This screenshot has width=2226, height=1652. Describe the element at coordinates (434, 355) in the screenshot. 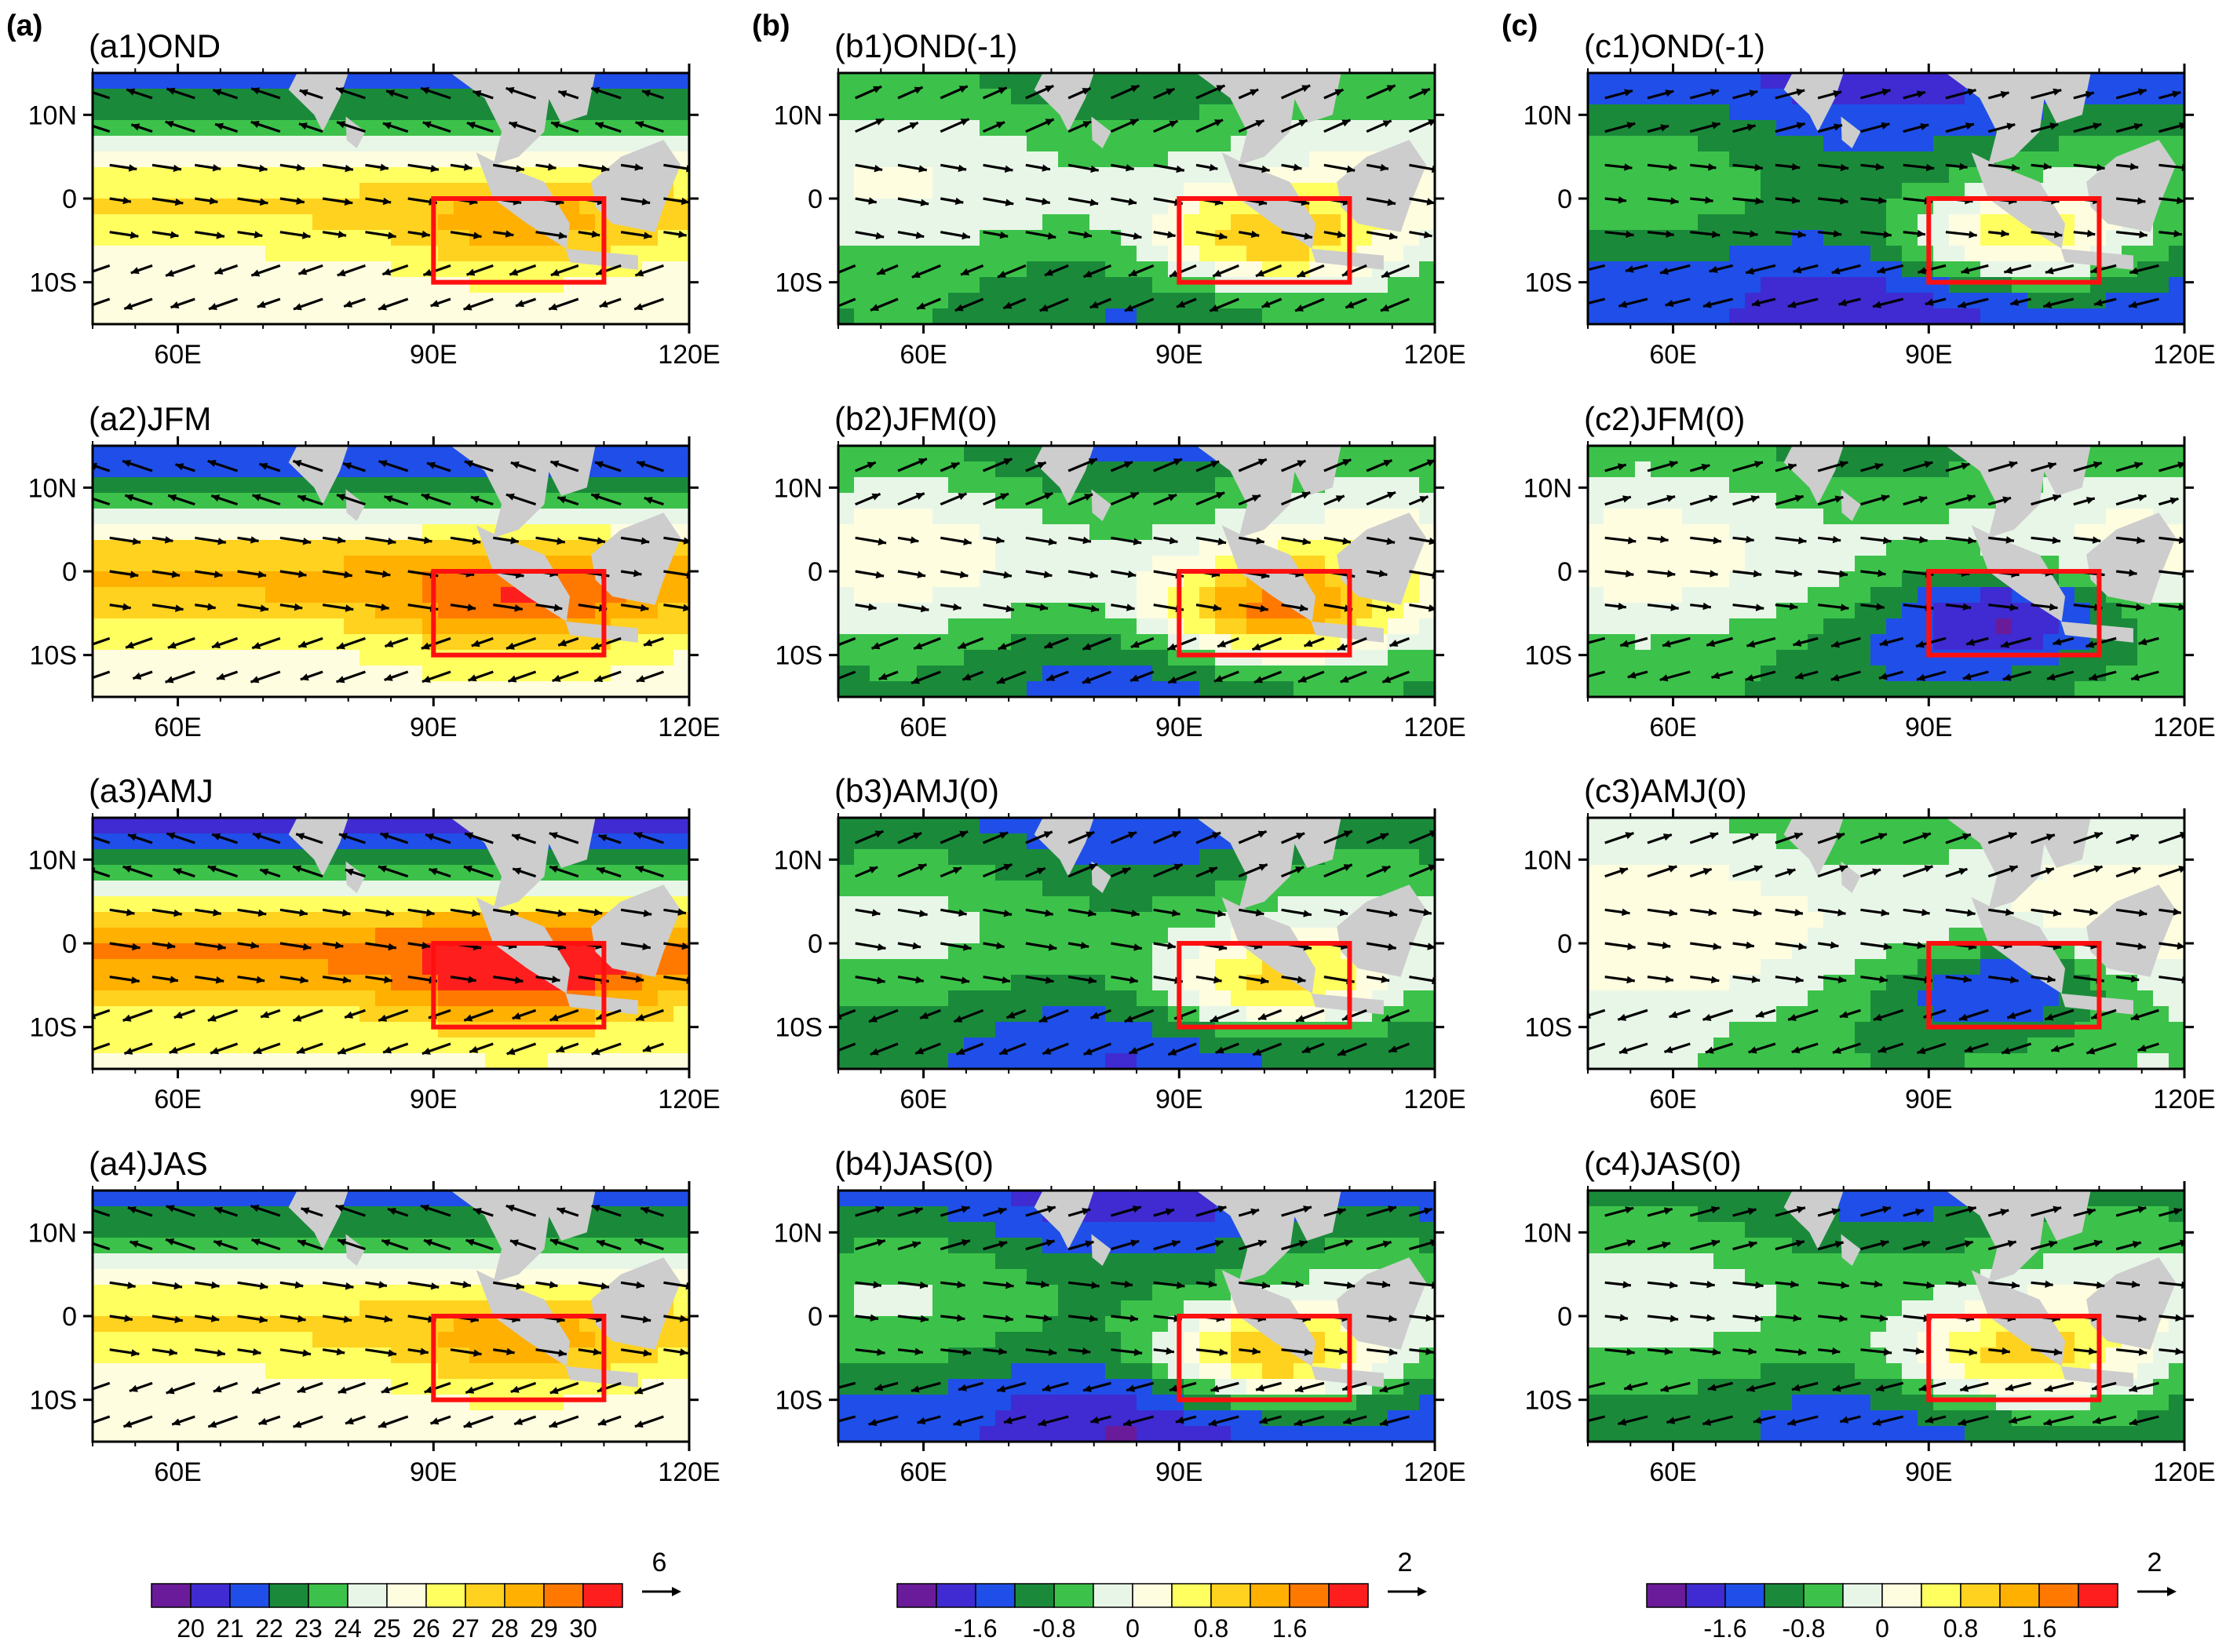

I see `lon-tick-label: 90E` at that location.